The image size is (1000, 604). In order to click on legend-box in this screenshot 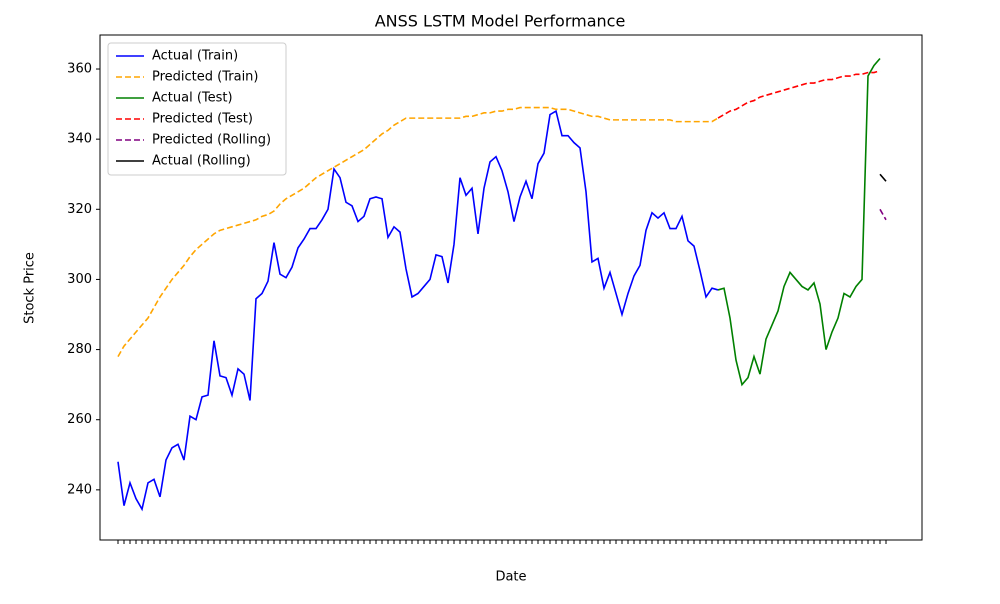, I will do `click(197, 109)`.